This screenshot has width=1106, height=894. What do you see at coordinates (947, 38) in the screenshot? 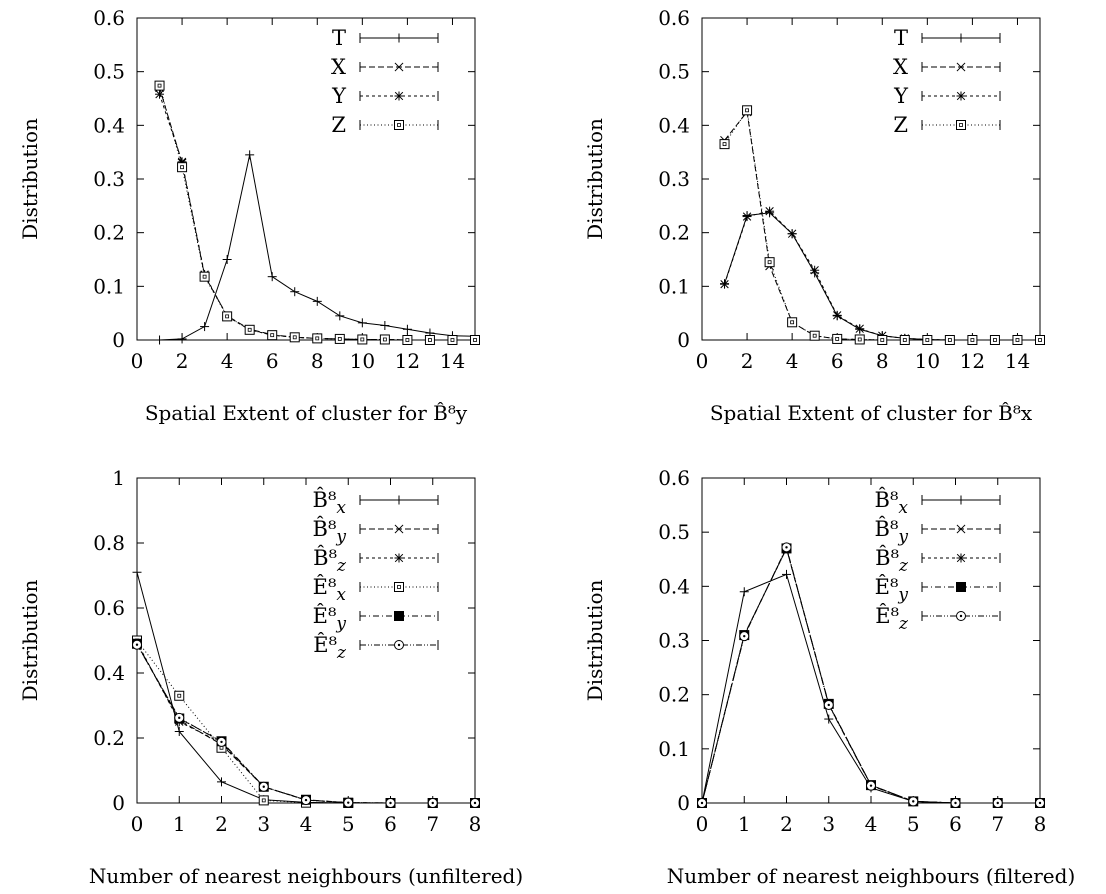
I see `legend-entry: T` at bounding box center [947, 38].